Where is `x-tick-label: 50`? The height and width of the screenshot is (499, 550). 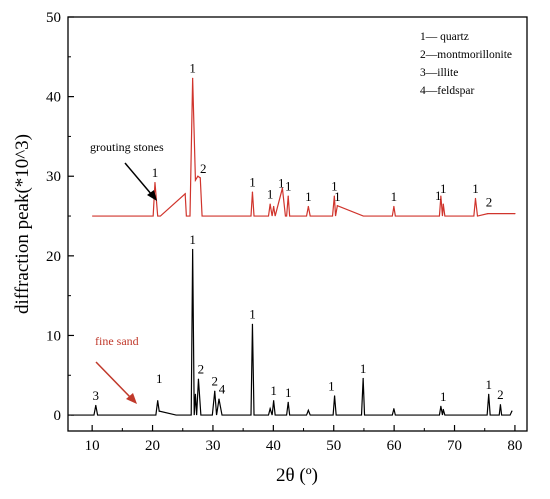
x-tick-label: 50 is located at coordinates (333, 446).